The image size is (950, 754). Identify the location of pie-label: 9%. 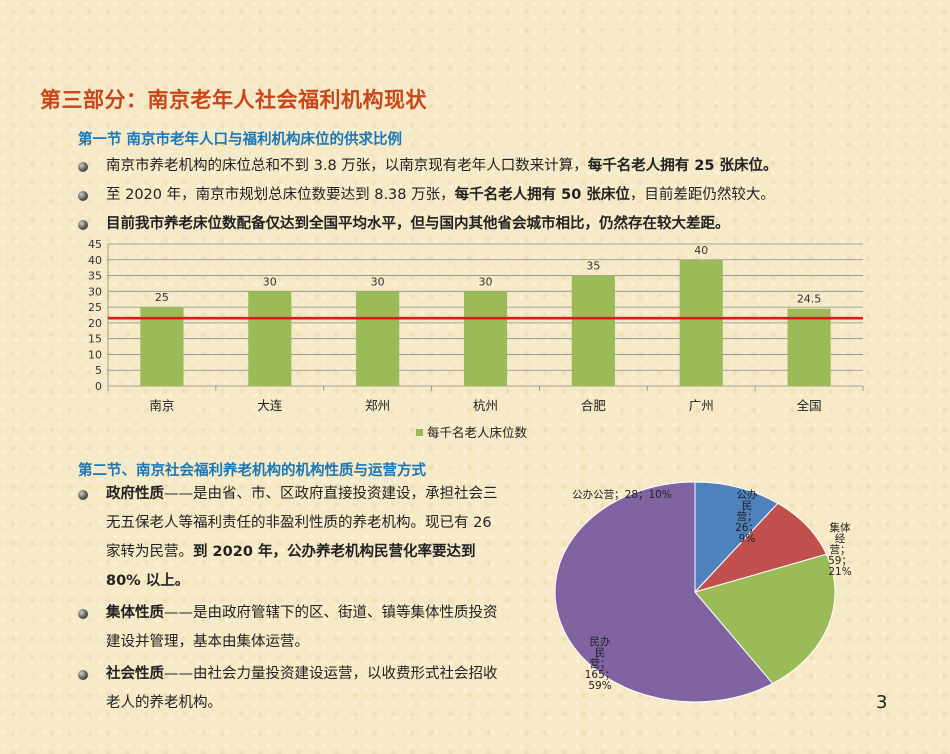
(747, 539).